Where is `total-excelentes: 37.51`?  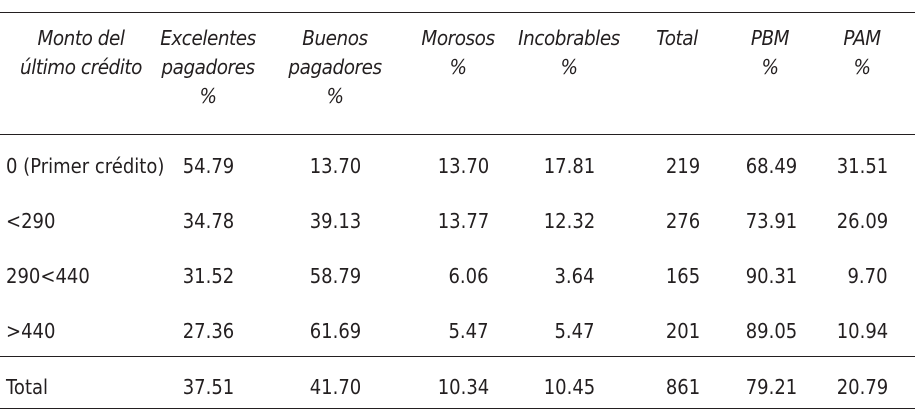
total-excelentes: 37.51 is located at coordinates (208, 387).